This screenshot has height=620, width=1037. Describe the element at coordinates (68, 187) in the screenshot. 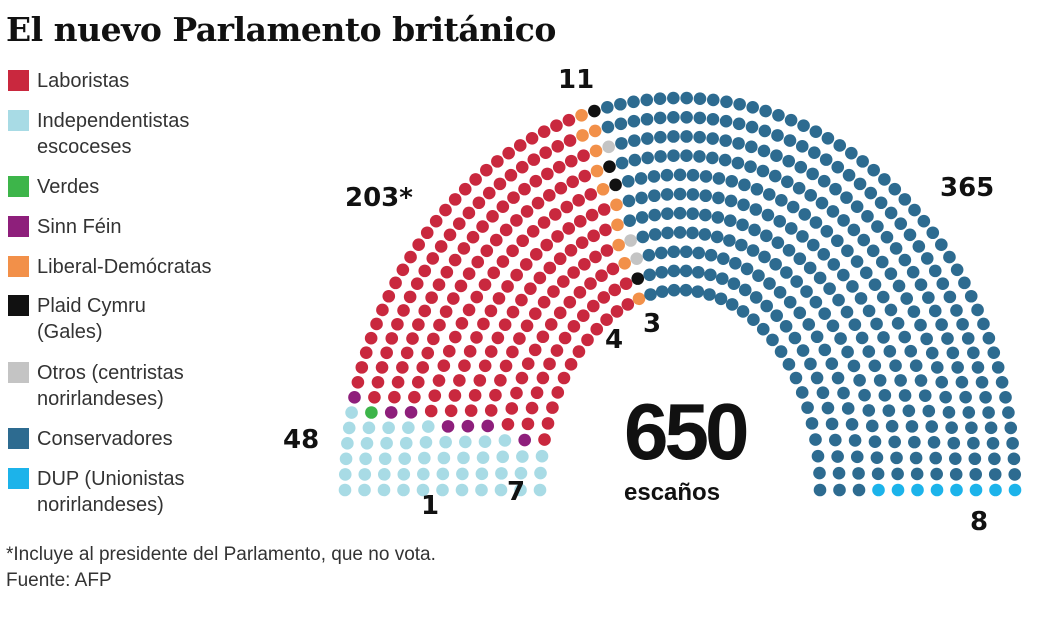

I see `legend-label: Verdes` at that location.